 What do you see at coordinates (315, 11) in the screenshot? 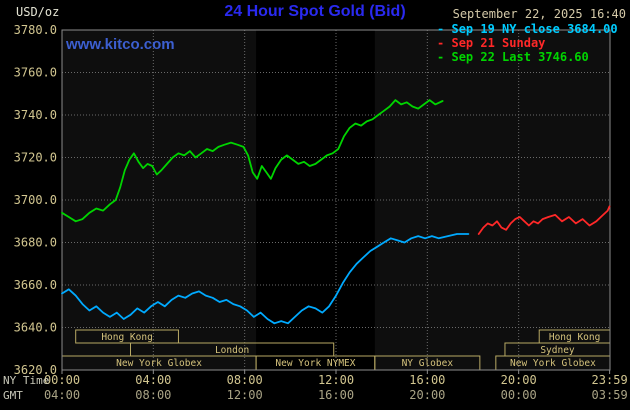
I see `page-title: 24 Hour Spot Gold (Bid)` at bounding box center [315, 11].